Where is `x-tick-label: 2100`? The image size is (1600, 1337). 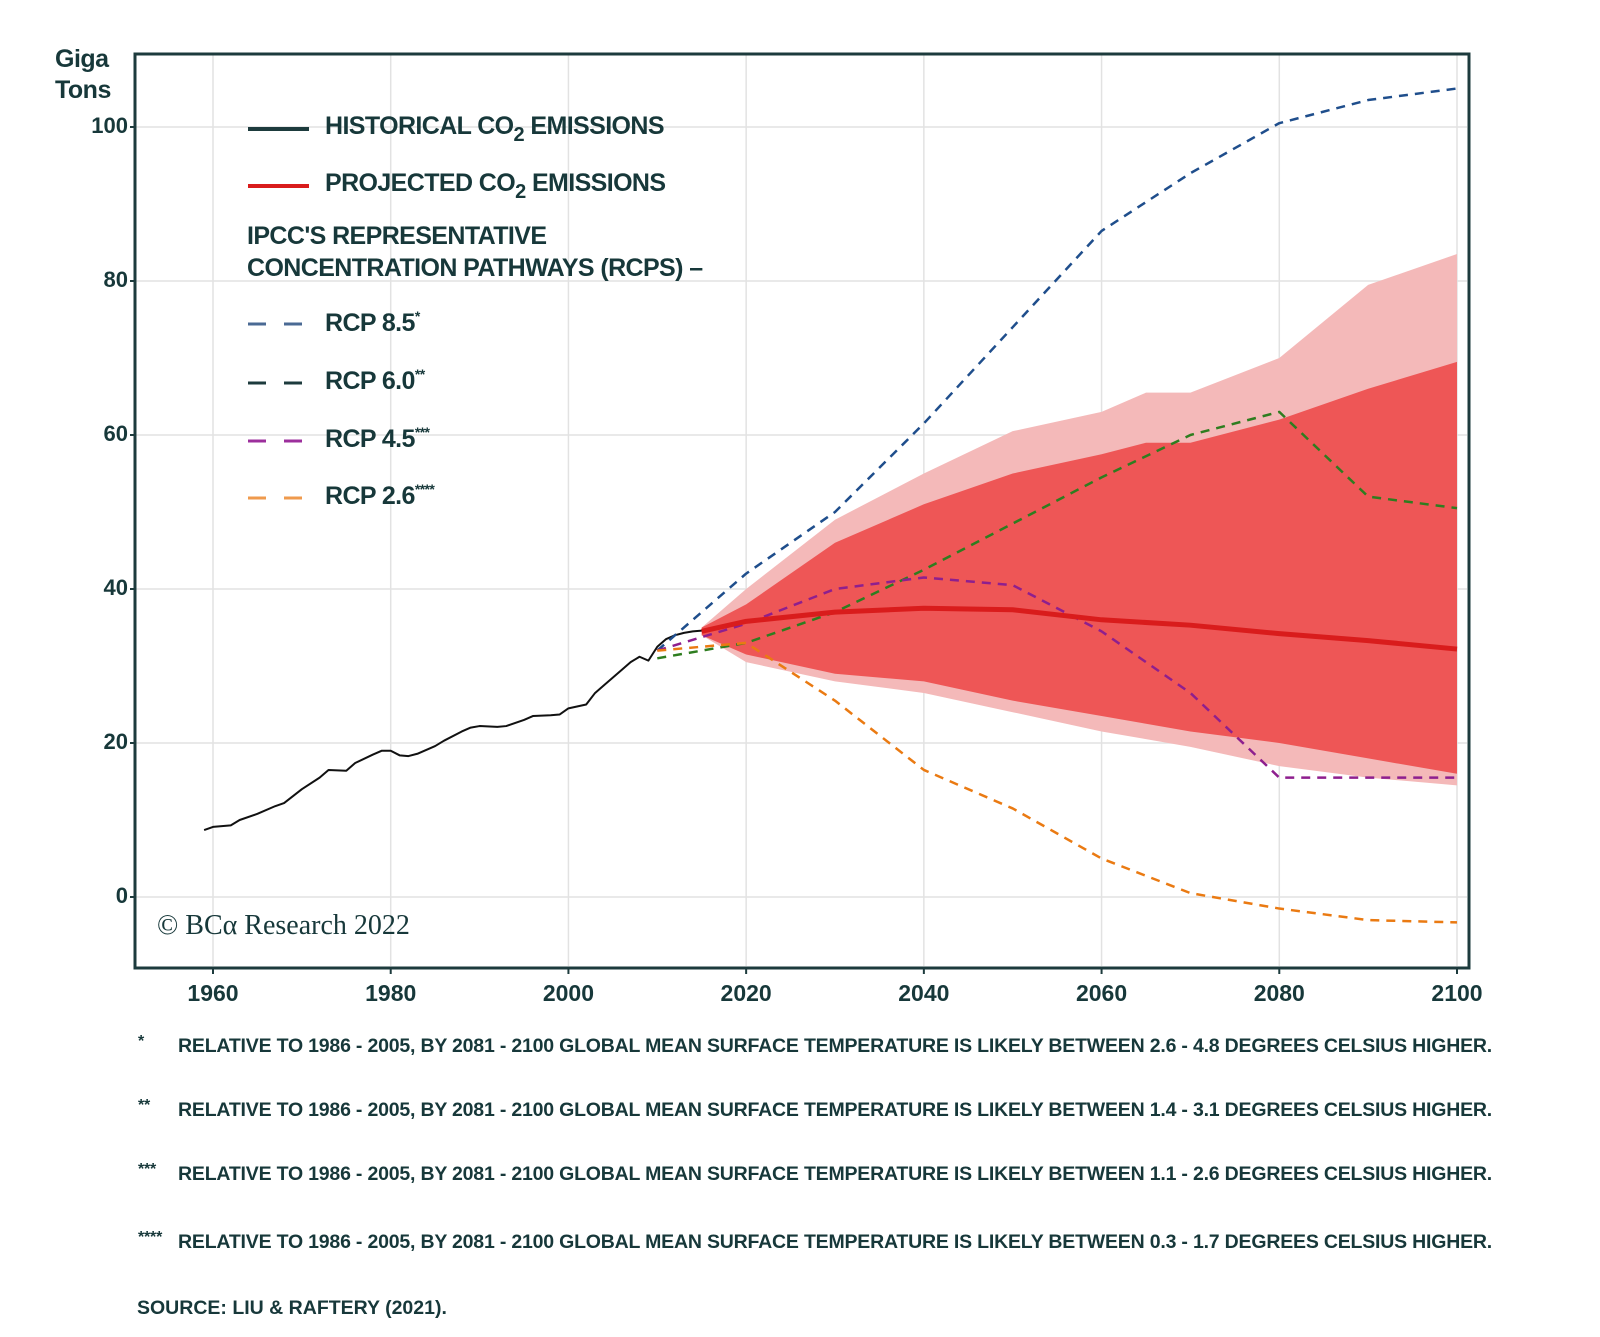
x-tick-label: 2100 is located at coordinates (1457, 993).